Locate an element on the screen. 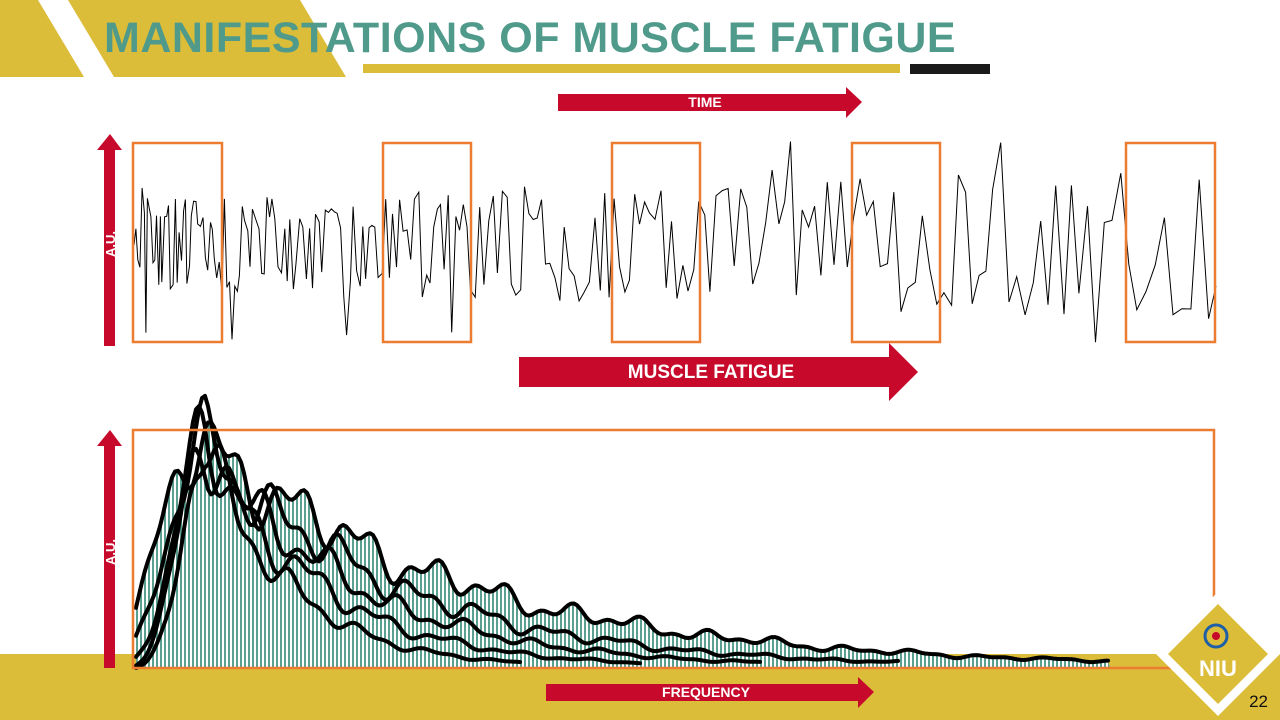 The height and width of the screenshot is (720, 1280). university-logo-icon is located at coordinates (1216, 636).